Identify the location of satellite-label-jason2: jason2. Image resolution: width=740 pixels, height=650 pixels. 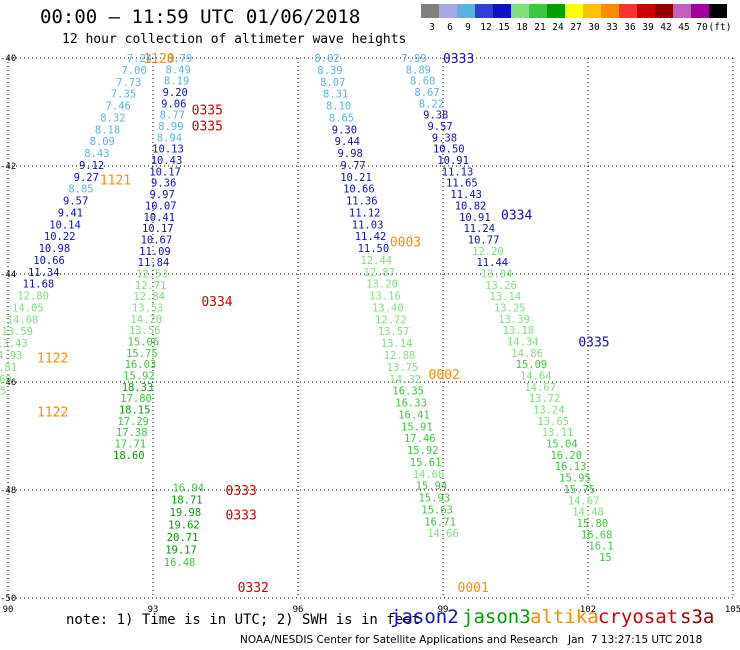
(424, 617).